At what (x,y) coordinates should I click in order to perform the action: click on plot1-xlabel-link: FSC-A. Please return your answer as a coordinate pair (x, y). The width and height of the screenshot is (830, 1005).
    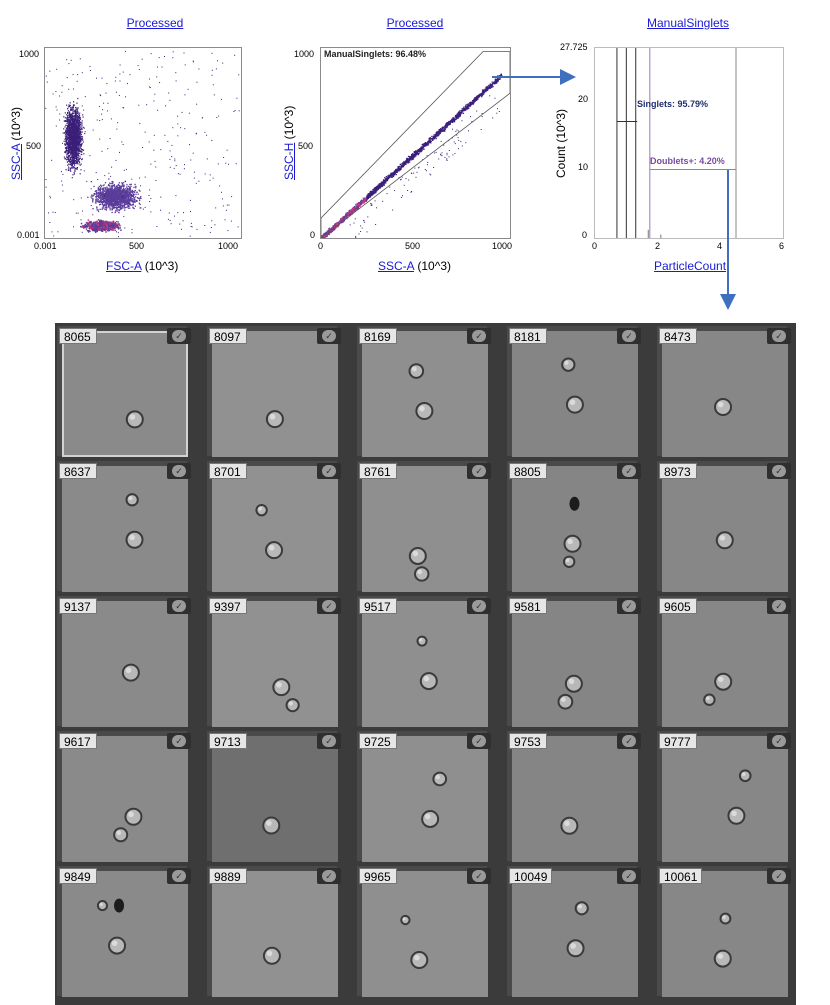
    Looking at the image, I should click on (124, 266).